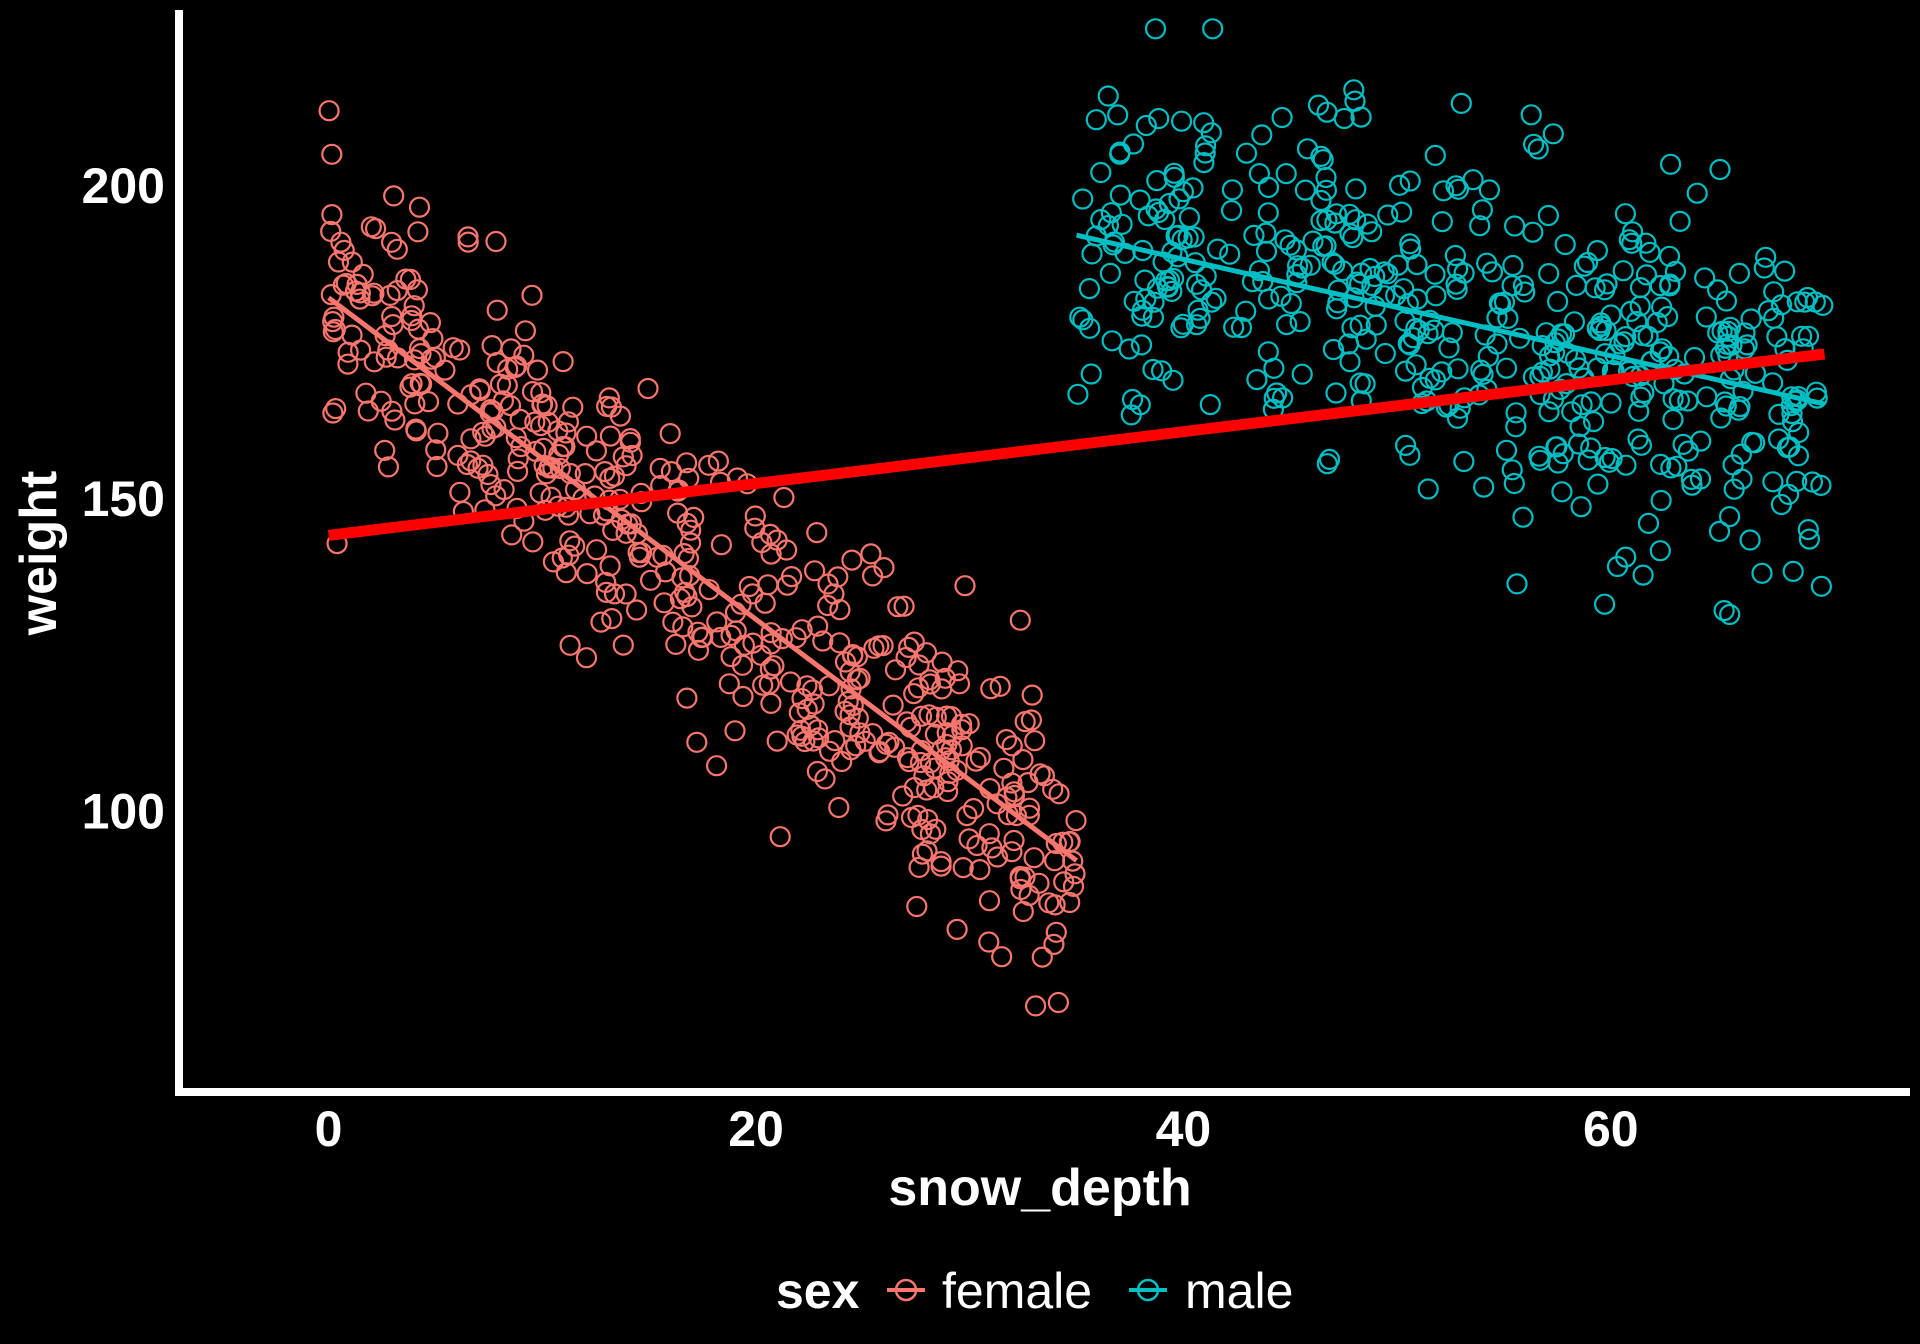  I want to click on male-trend-line, so click(1451, 319).